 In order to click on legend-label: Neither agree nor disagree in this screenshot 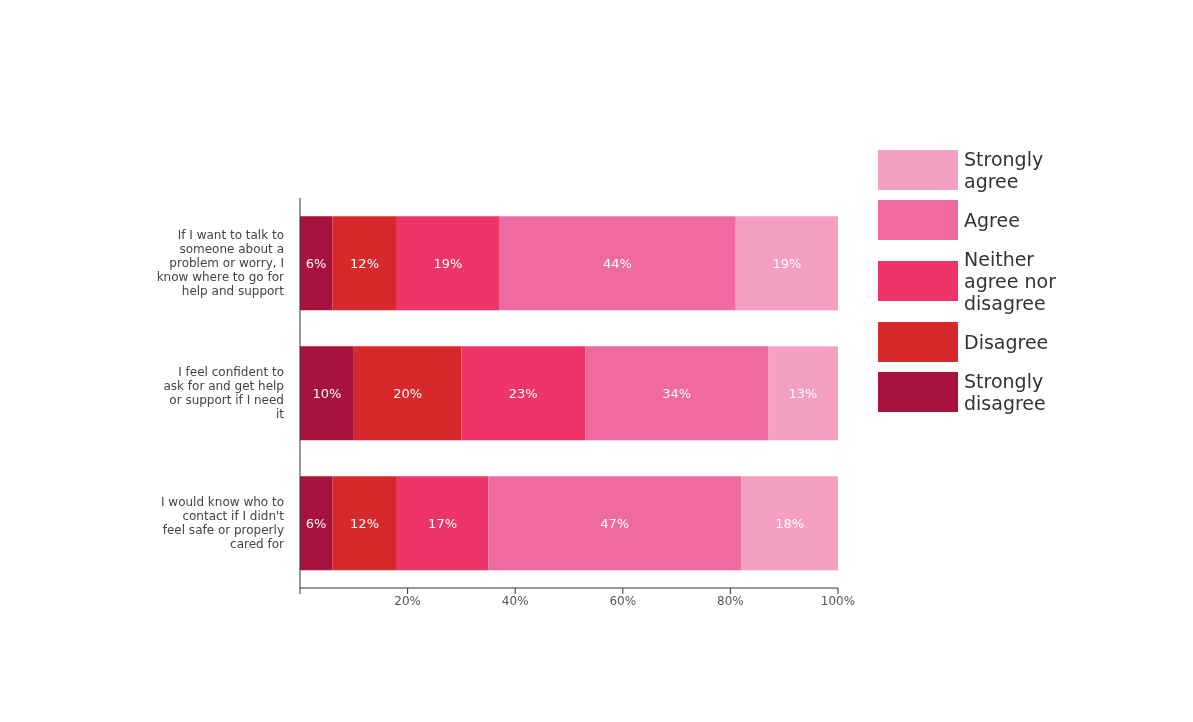, I will do `click(1010, 281)`.